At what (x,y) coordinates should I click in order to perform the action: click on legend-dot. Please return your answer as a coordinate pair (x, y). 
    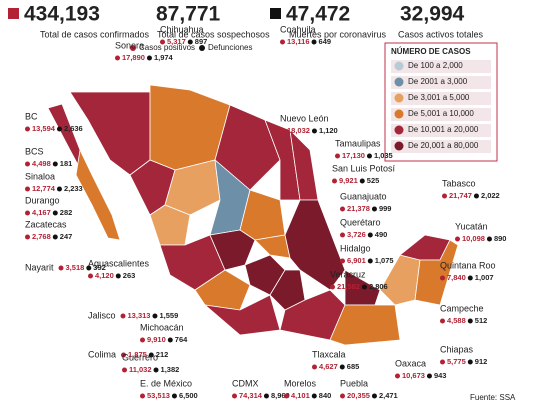
    Looking at the image, I should click on (202, 48).